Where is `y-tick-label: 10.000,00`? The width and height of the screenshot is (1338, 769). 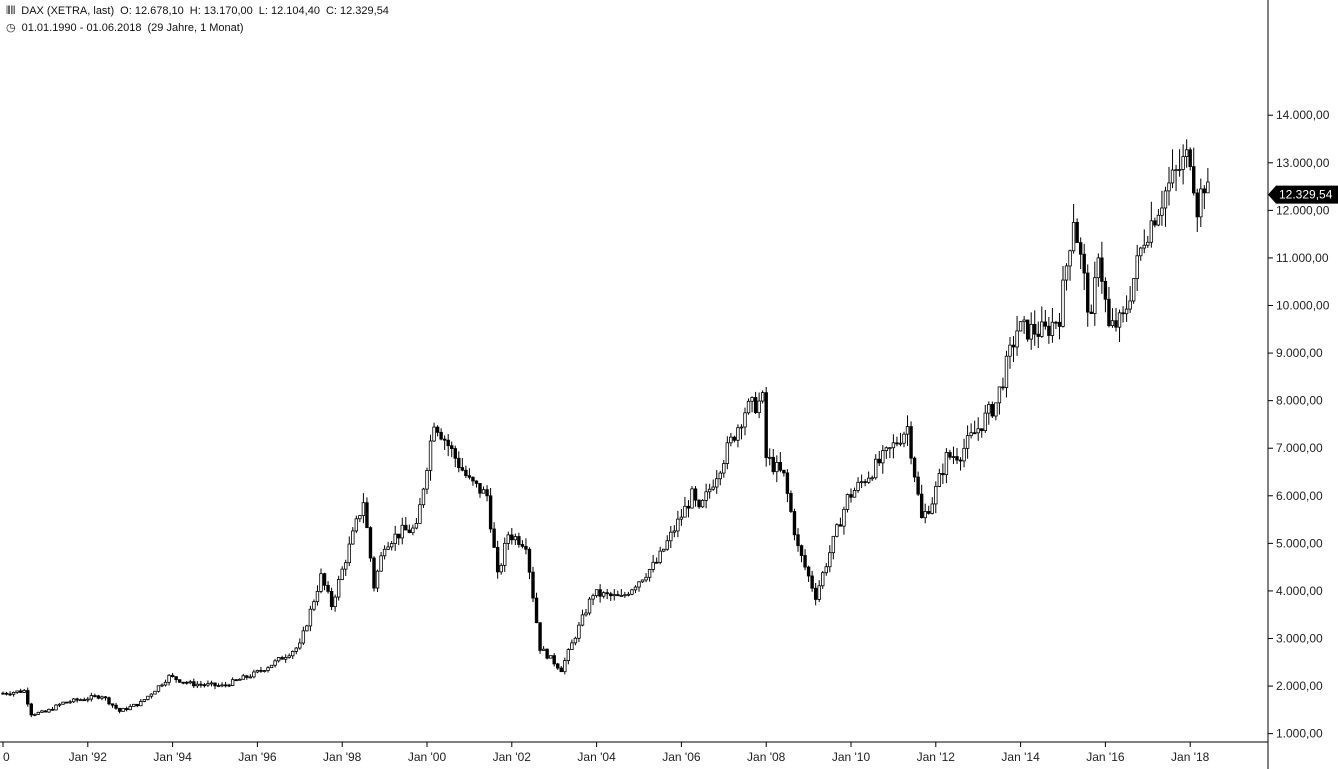 y-tick-label: 10.000,00 is located at coordinates (1303, 306).